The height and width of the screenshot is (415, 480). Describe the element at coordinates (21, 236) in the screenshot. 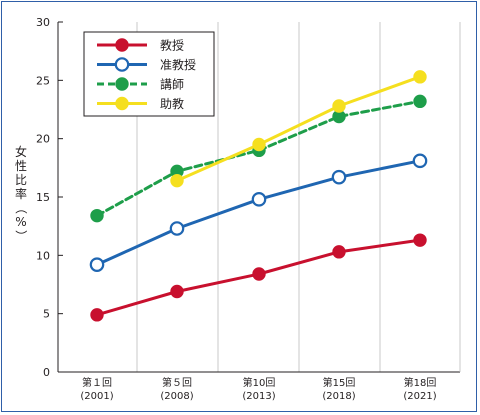

I see `y-axis-label-char: ）` at that location.